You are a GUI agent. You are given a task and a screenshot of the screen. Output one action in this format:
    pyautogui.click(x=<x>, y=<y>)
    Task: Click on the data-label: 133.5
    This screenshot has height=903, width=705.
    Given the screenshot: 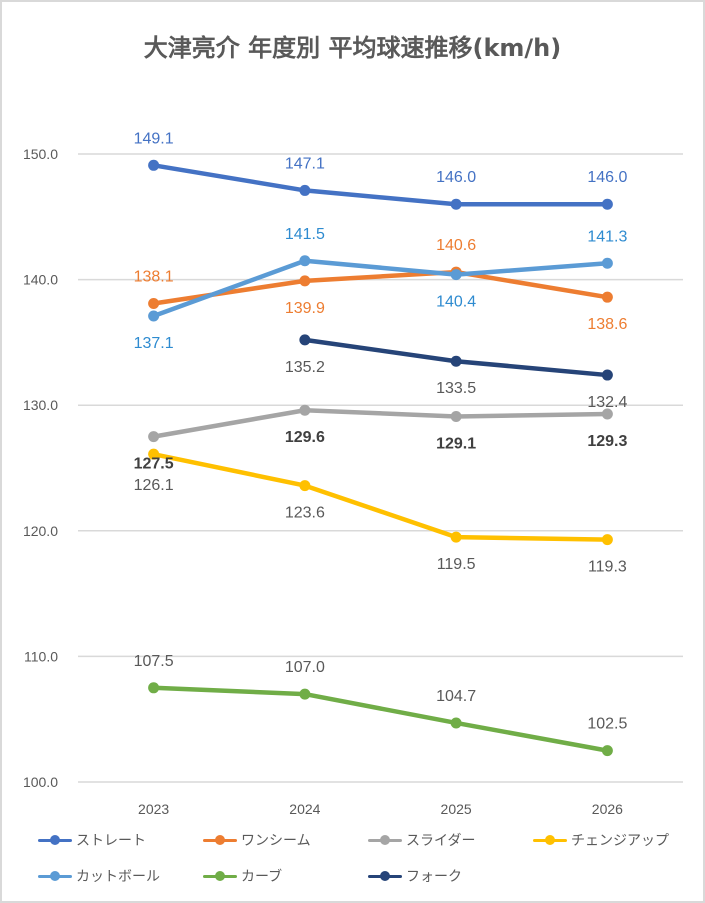 What is the action you would take?
    pyautogui.click(x=456, y=388)
    